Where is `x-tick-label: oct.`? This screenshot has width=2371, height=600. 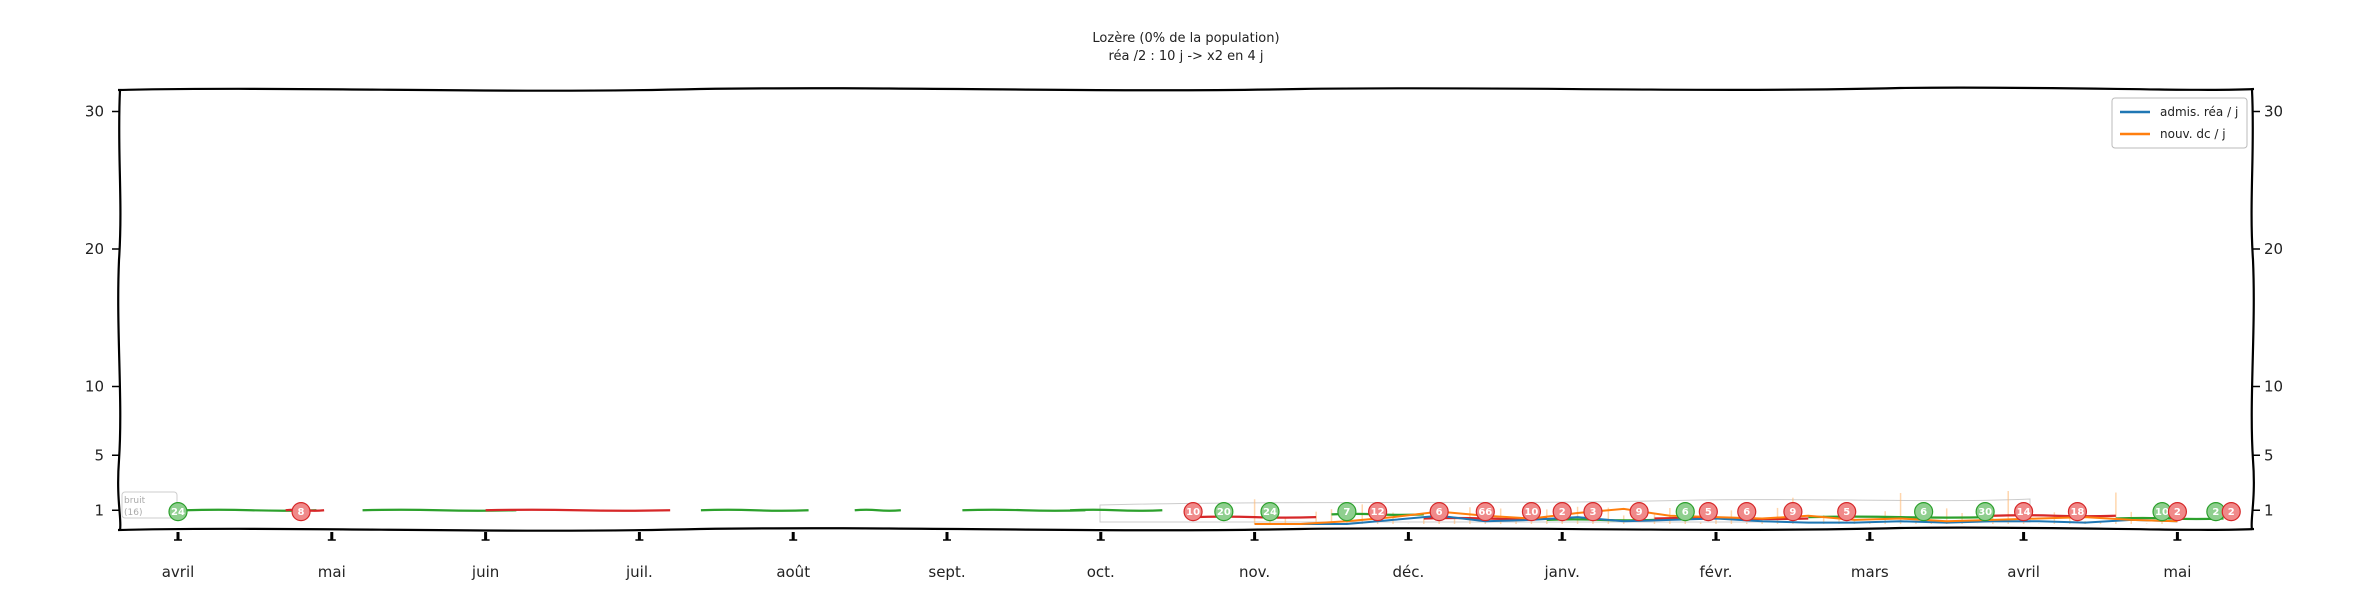
x-tick-label: oct. is located at coordinates (1101, 572).